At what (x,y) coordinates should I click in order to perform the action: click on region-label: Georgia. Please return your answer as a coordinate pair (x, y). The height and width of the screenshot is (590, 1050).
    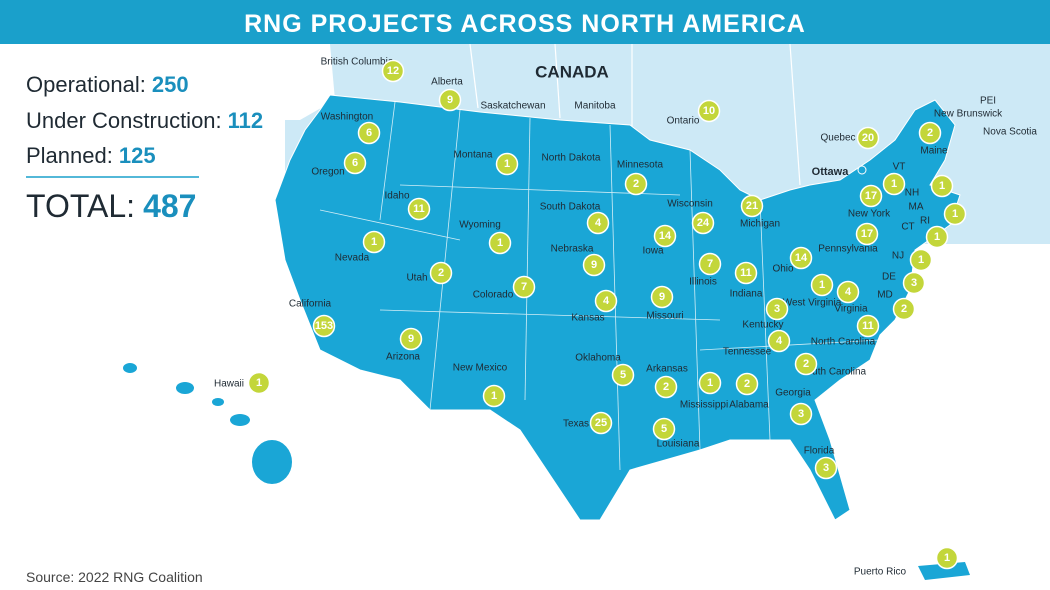
    Looking at the image, I should click on (793, 393).